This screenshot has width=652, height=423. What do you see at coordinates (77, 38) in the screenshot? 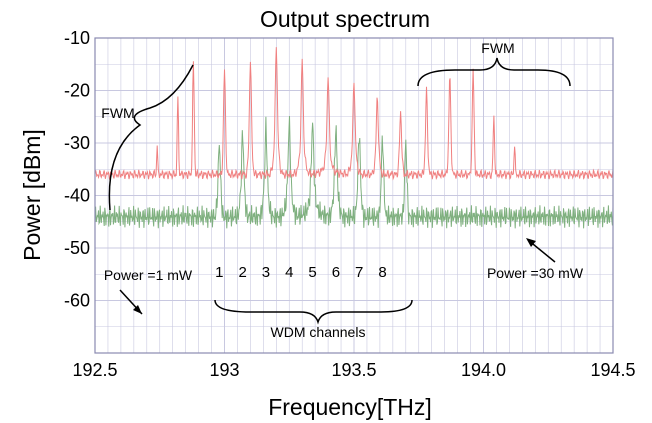
I see `y-tick-label: -10` at bounding box center [77, 38].